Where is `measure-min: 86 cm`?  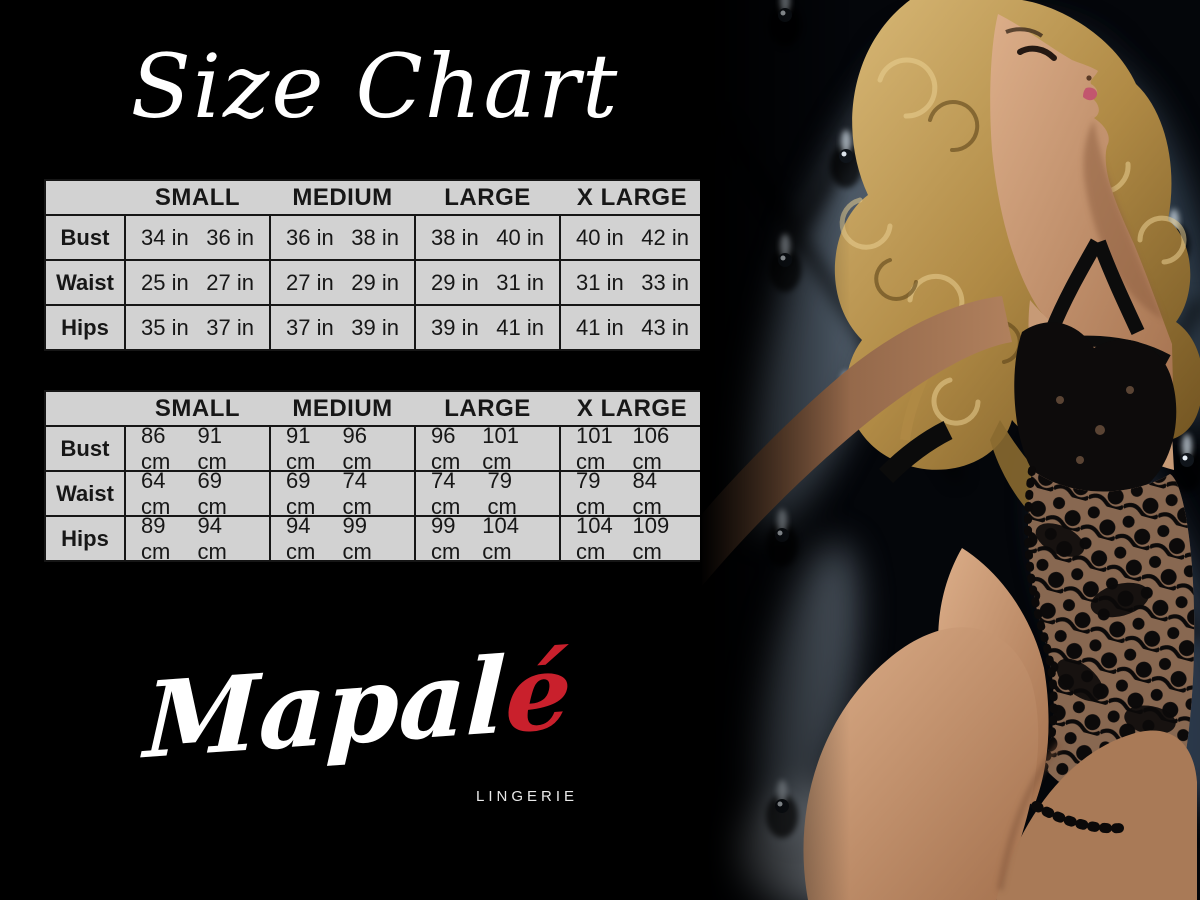
measure-min: 86 cm is located at coordinates (156, 448).